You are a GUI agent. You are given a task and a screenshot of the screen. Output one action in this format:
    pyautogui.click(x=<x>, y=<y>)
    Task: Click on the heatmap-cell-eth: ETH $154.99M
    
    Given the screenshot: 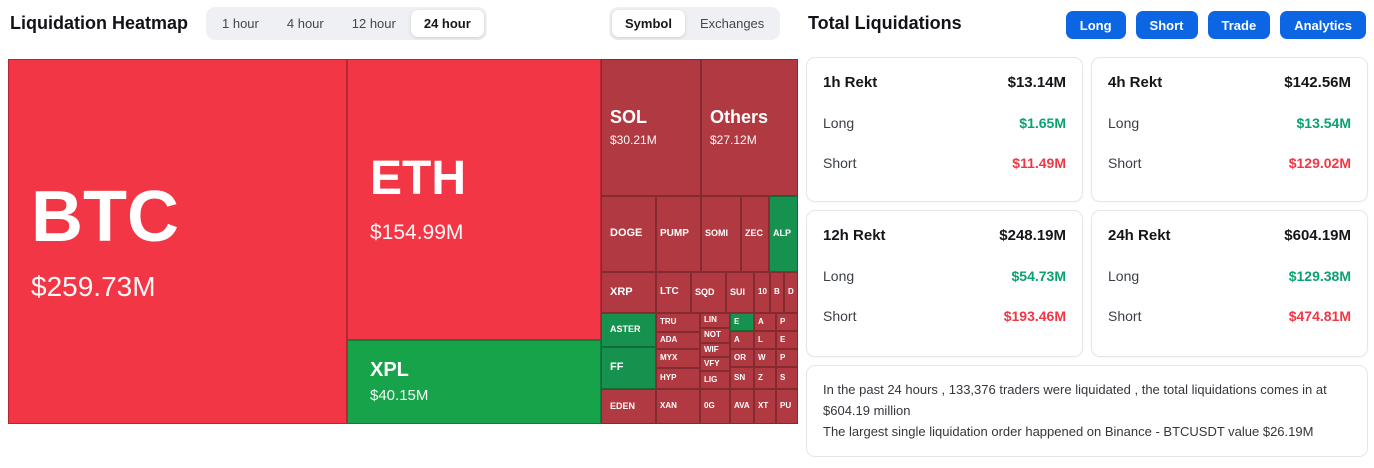 What is the action you would take?
    pyautogui.click(x=474, y=199)
    